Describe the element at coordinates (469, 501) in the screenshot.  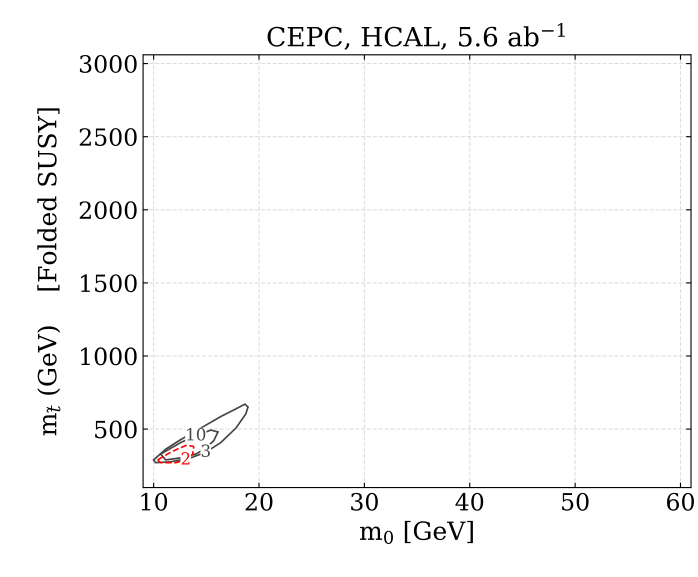
I see `x-tick-label: 40` at that location.